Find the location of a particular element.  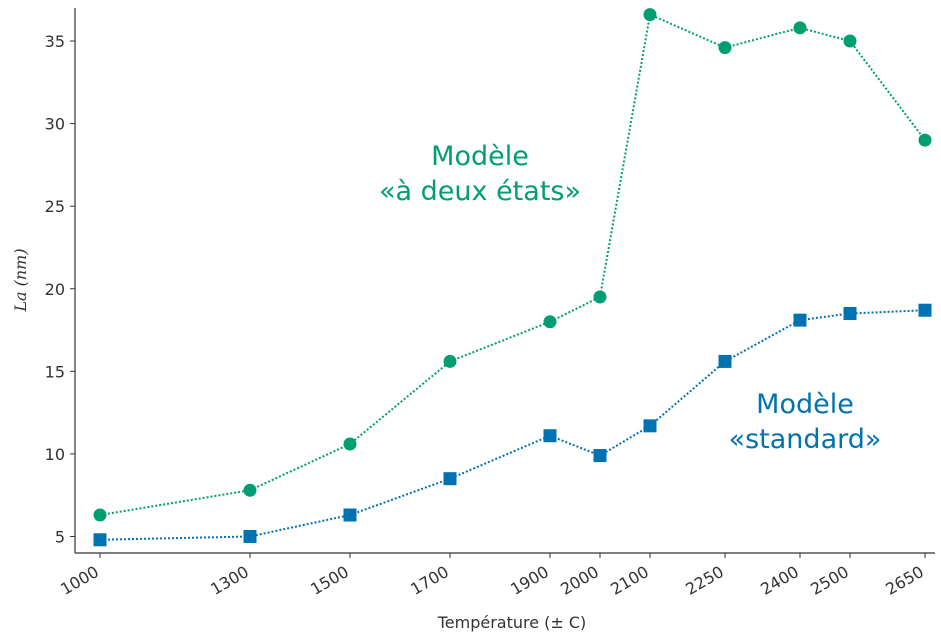

x-tick-label: 1500 is located at coordinates (329, 580).